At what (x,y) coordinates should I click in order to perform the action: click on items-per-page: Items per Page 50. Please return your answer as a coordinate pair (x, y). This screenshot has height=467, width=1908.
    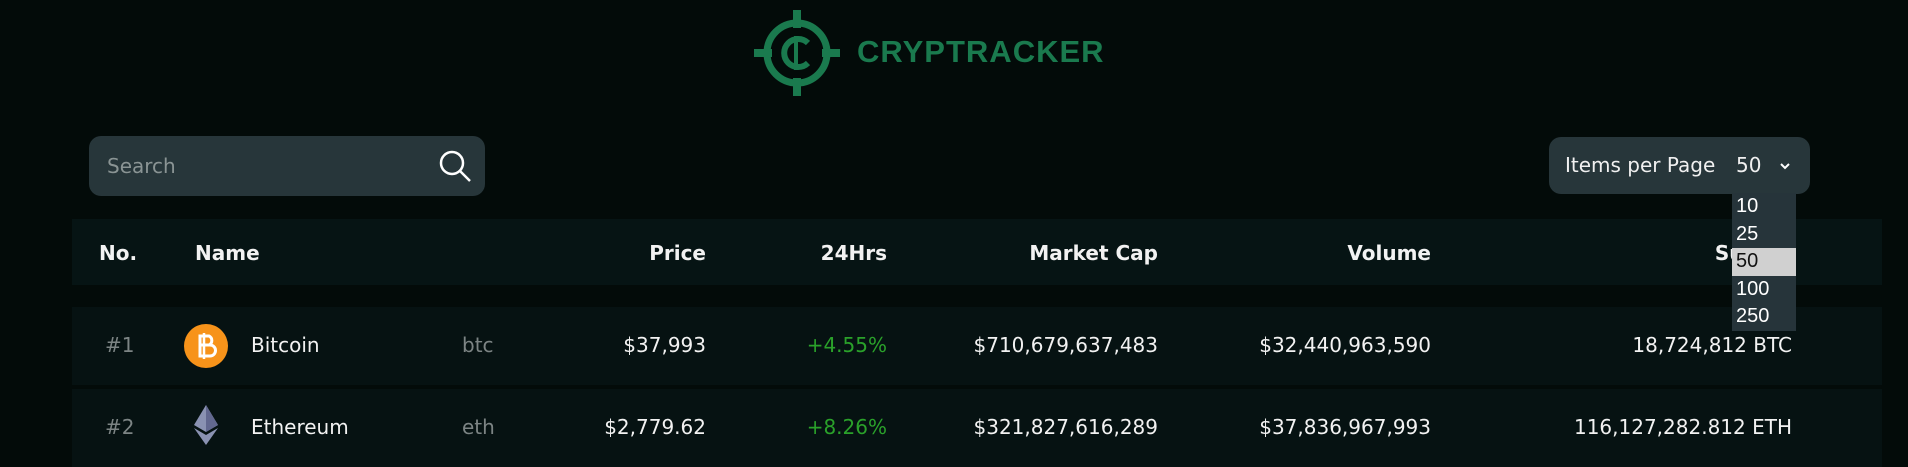
    Looking at the image, I should click on (1679, 165).